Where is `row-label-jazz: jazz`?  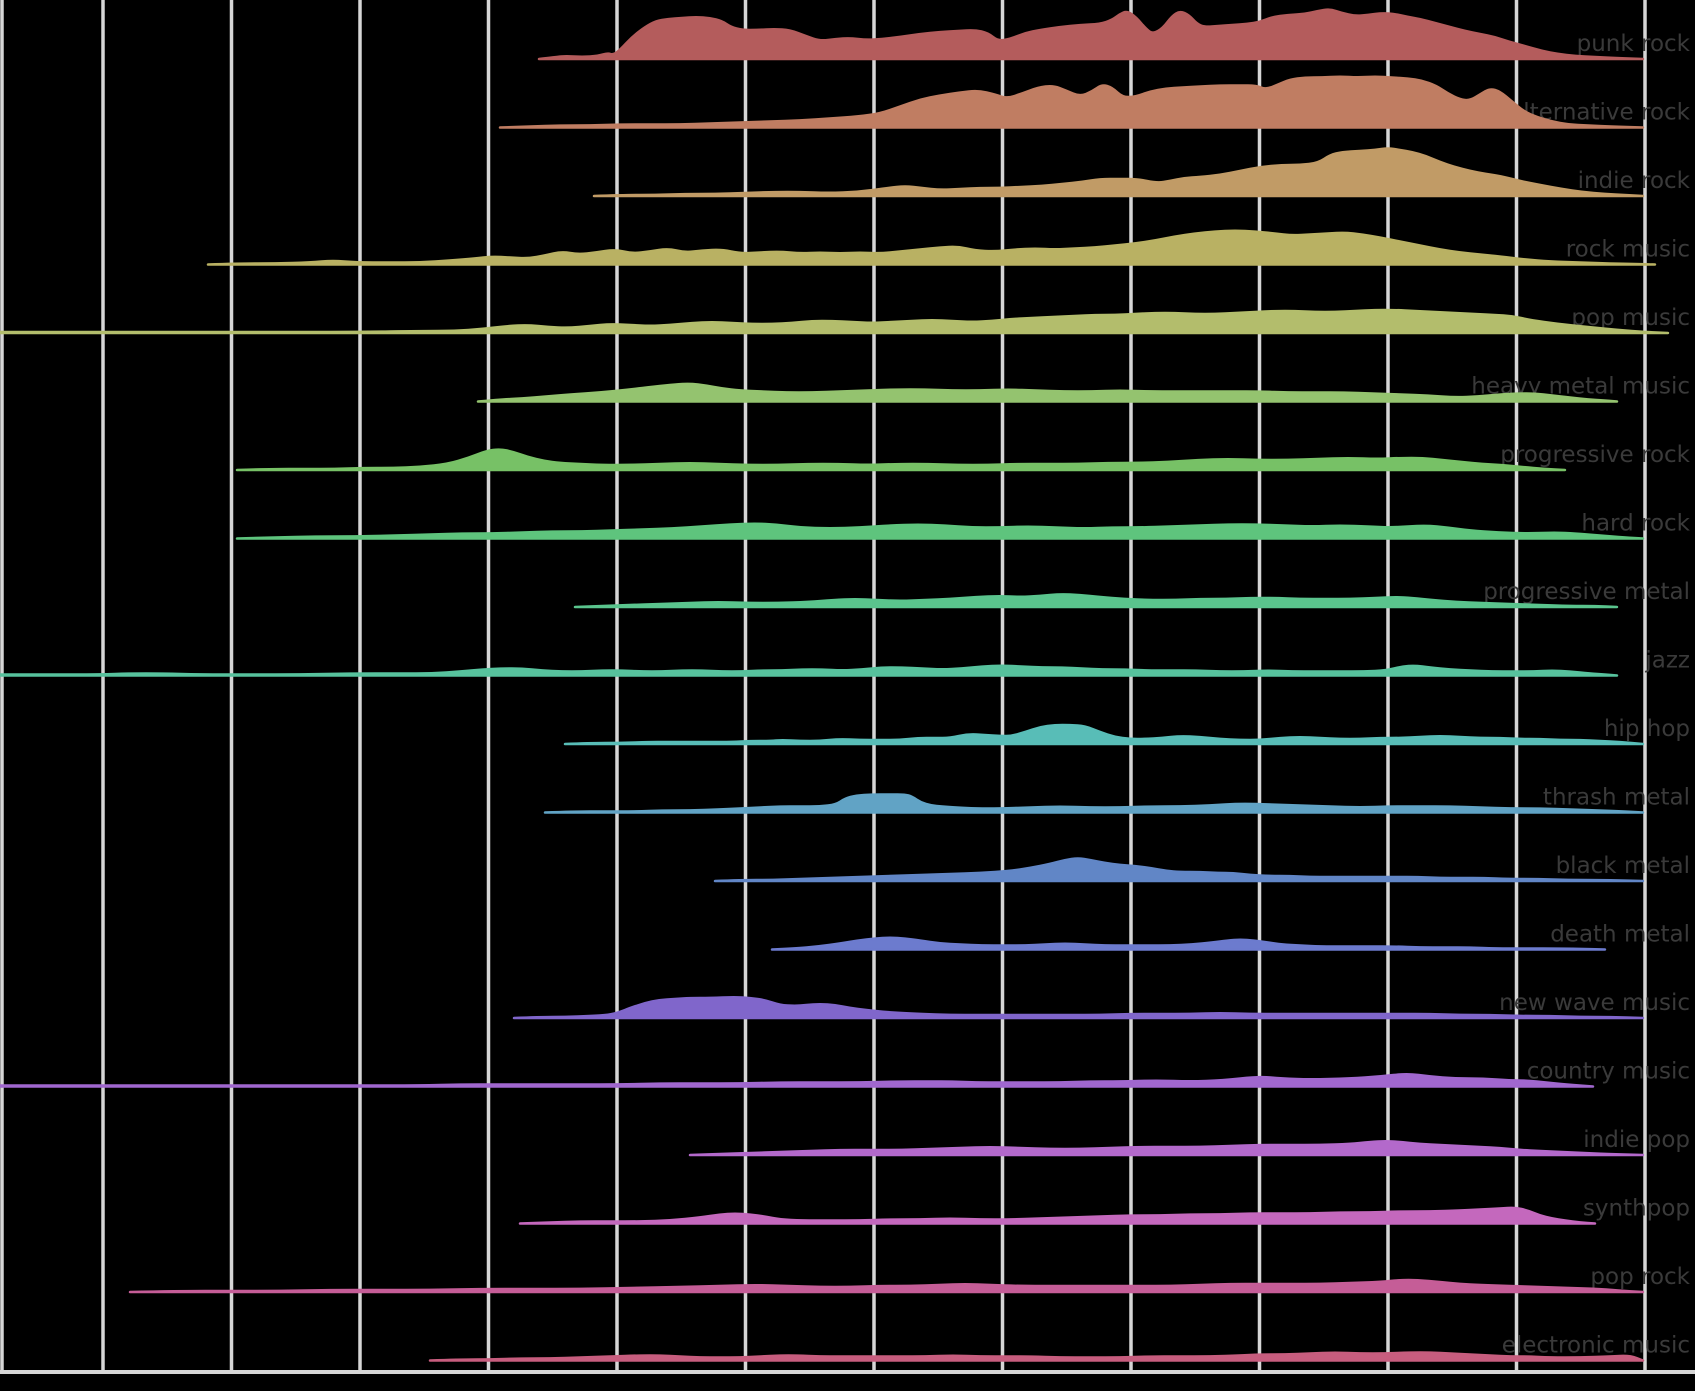 row-label-jazz: jazz is located at coordinates (1667, 661).